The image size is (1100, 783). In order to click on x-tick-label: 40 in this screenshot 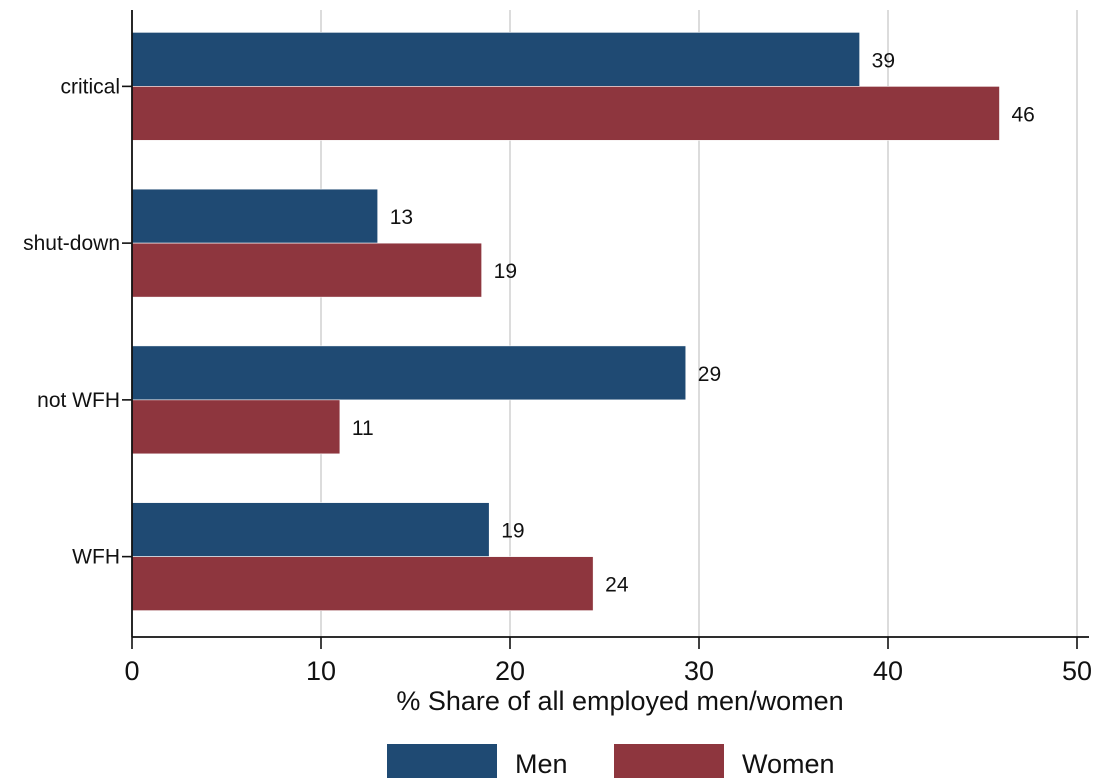, I will do `click(888, 671)`.